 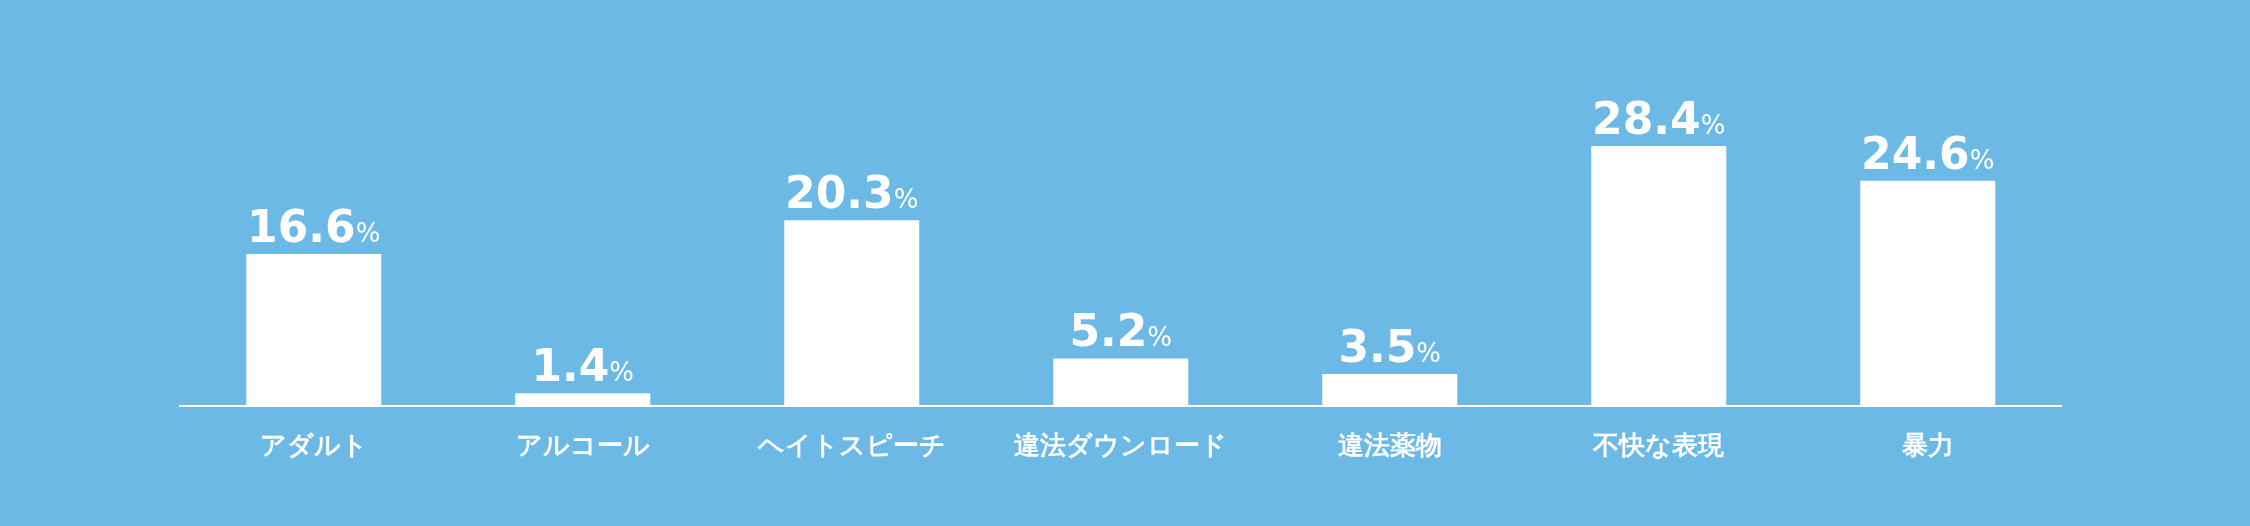 I want to click on data-label: 3.5%, so click(x=1390, y=346).